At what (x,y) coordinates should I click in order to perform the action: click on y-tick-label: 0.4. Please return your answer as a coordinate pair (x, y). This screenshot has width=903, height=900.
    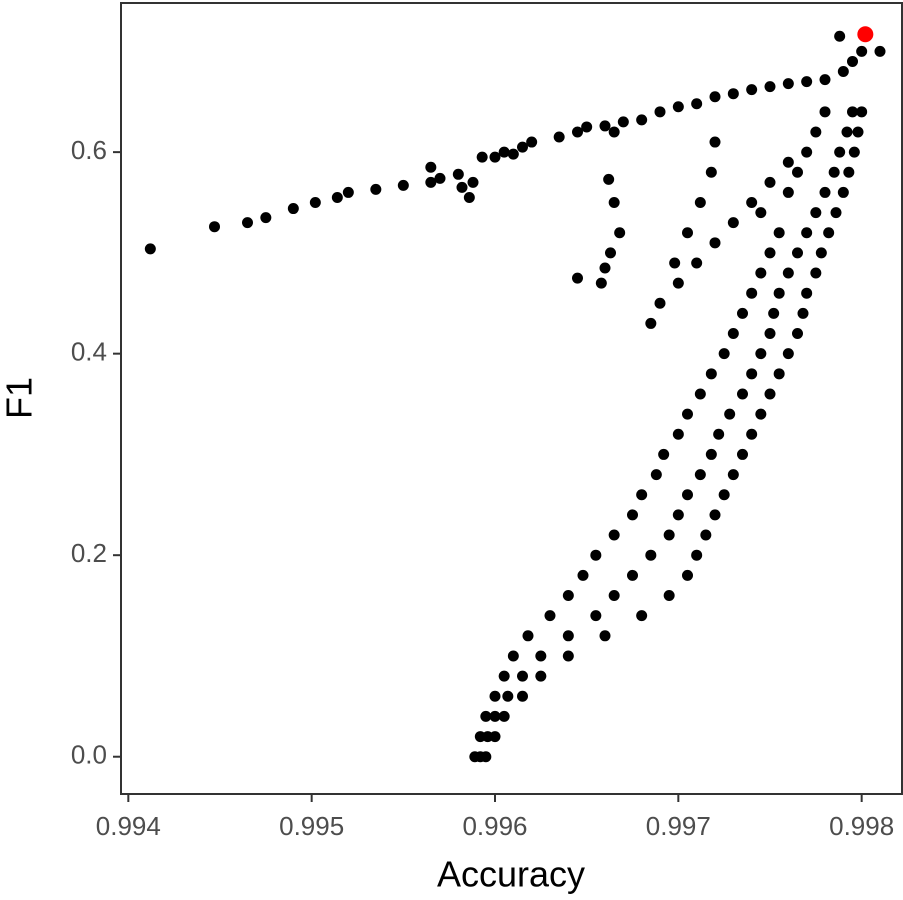
    Looking at the image, I should click on (89, 352).